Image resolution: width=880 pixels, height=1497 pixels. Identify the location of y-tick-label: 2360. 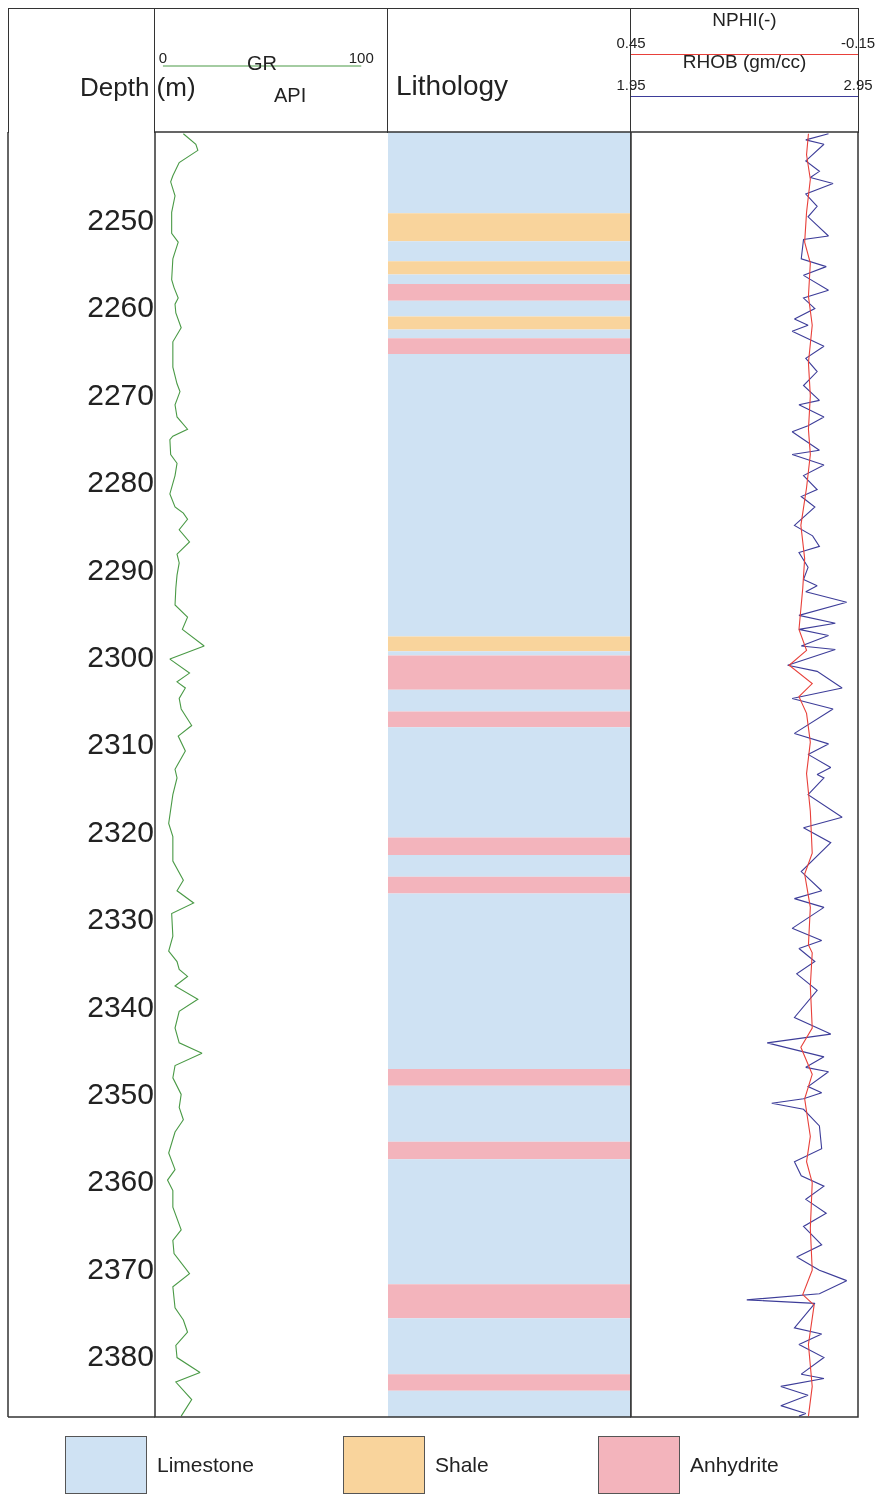
(120, 1181).